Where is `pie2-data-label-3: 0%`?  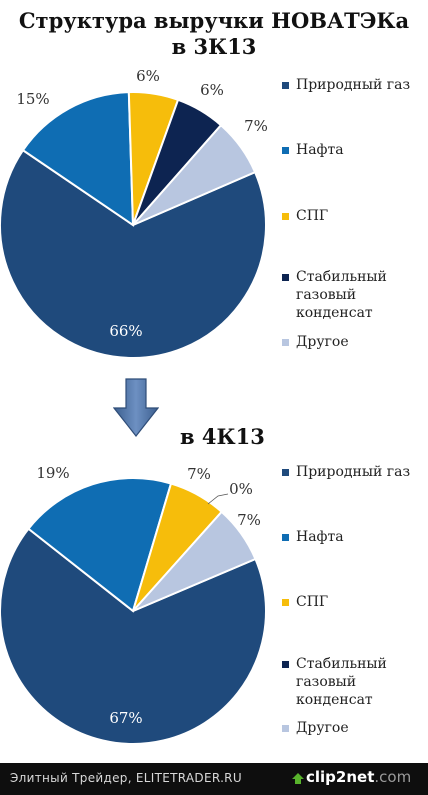 pie2-data-label-3: 0% is located at coordinates (241, 489).